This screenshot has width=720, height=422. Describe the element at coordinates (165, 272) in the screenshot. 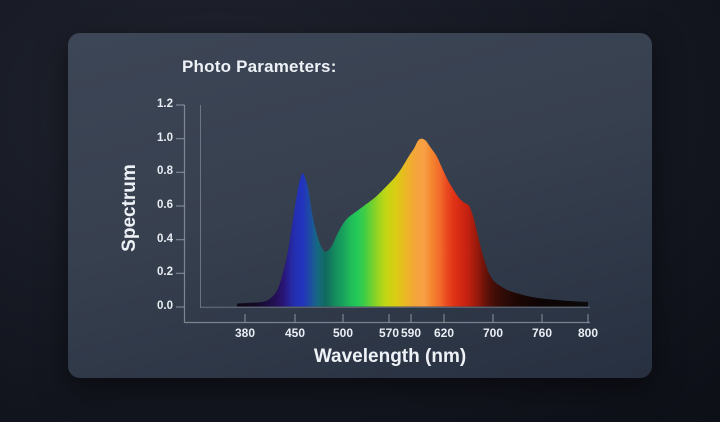

I see `y-tick-label: 0.2` at that location.